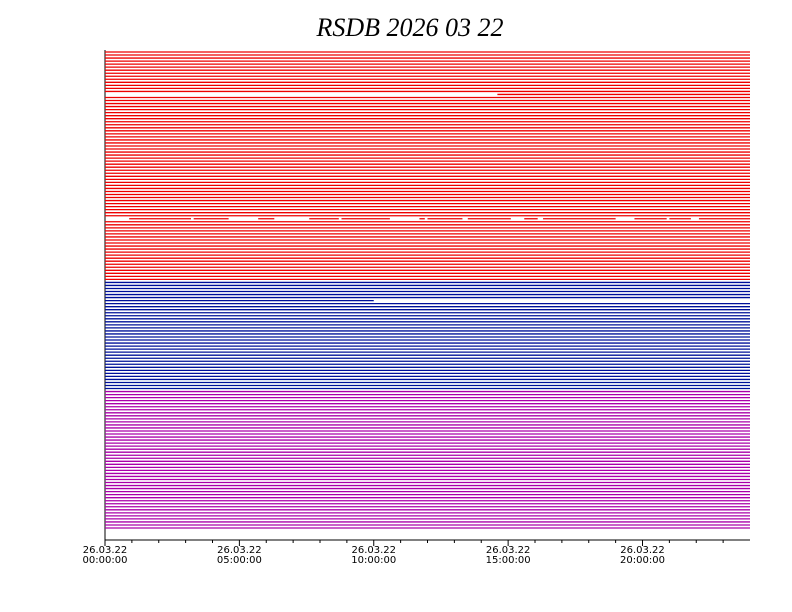  Describe the element at coordinates (642, 560) in the screenshot. I see `x-tick-time: 20:00:00` at that location.